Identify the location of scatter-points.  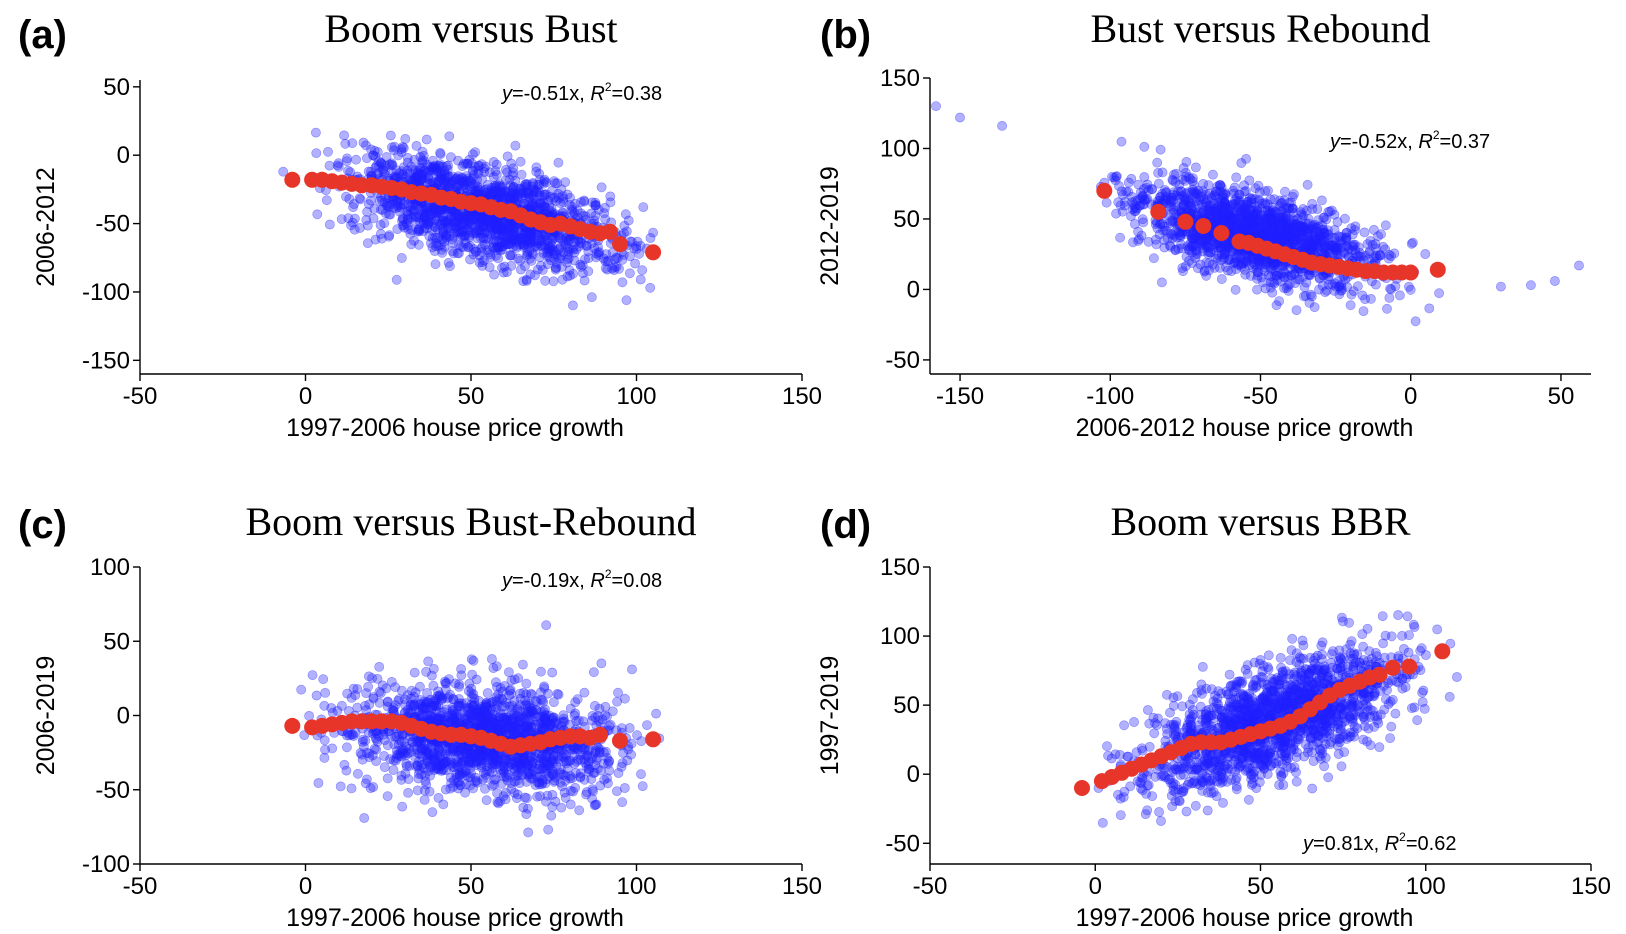
(468, 219).